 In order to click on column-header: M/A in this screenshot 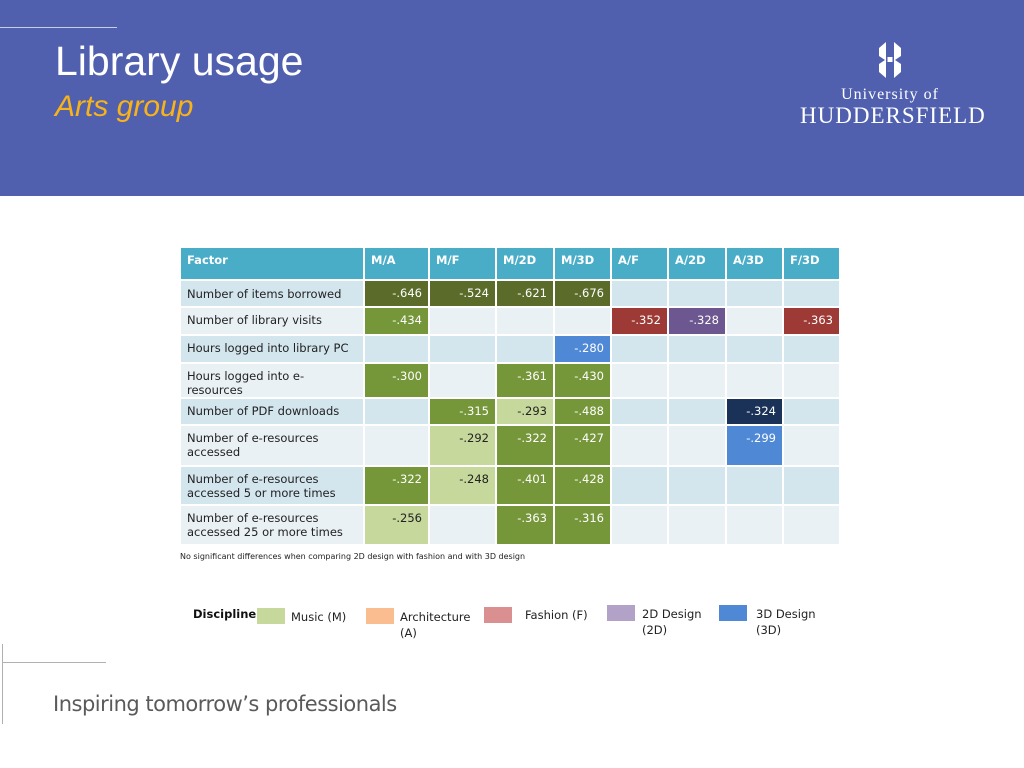, I will do `click(396, 263)`.